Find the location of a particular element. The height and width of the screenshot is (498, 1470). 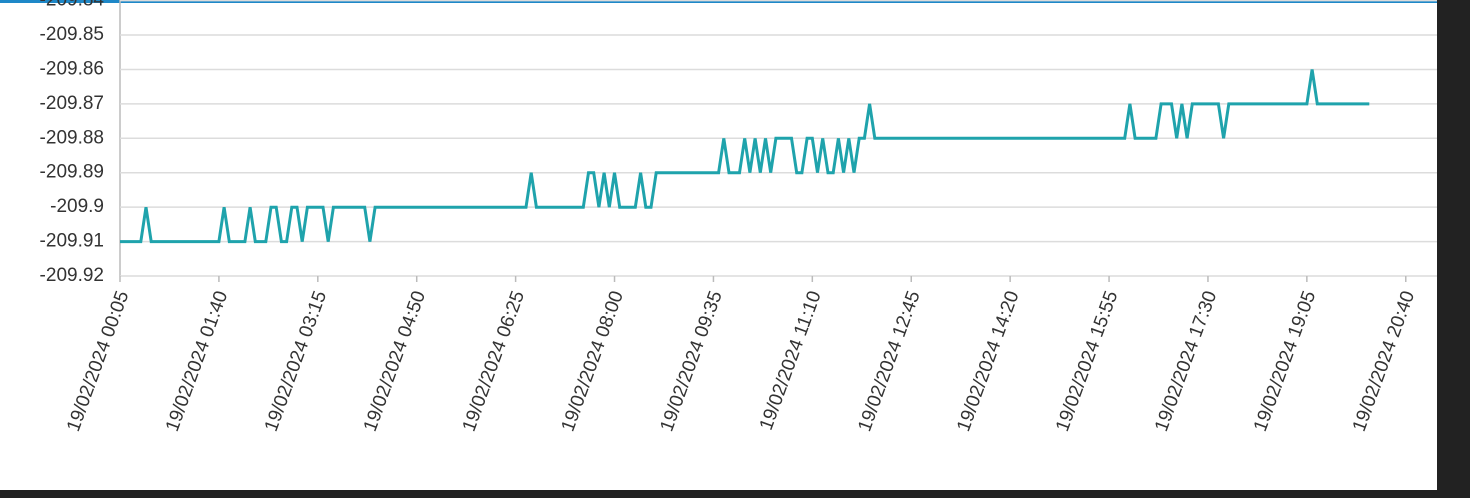

y-tick-label: -209.92 is located at coordinates (72, 275).